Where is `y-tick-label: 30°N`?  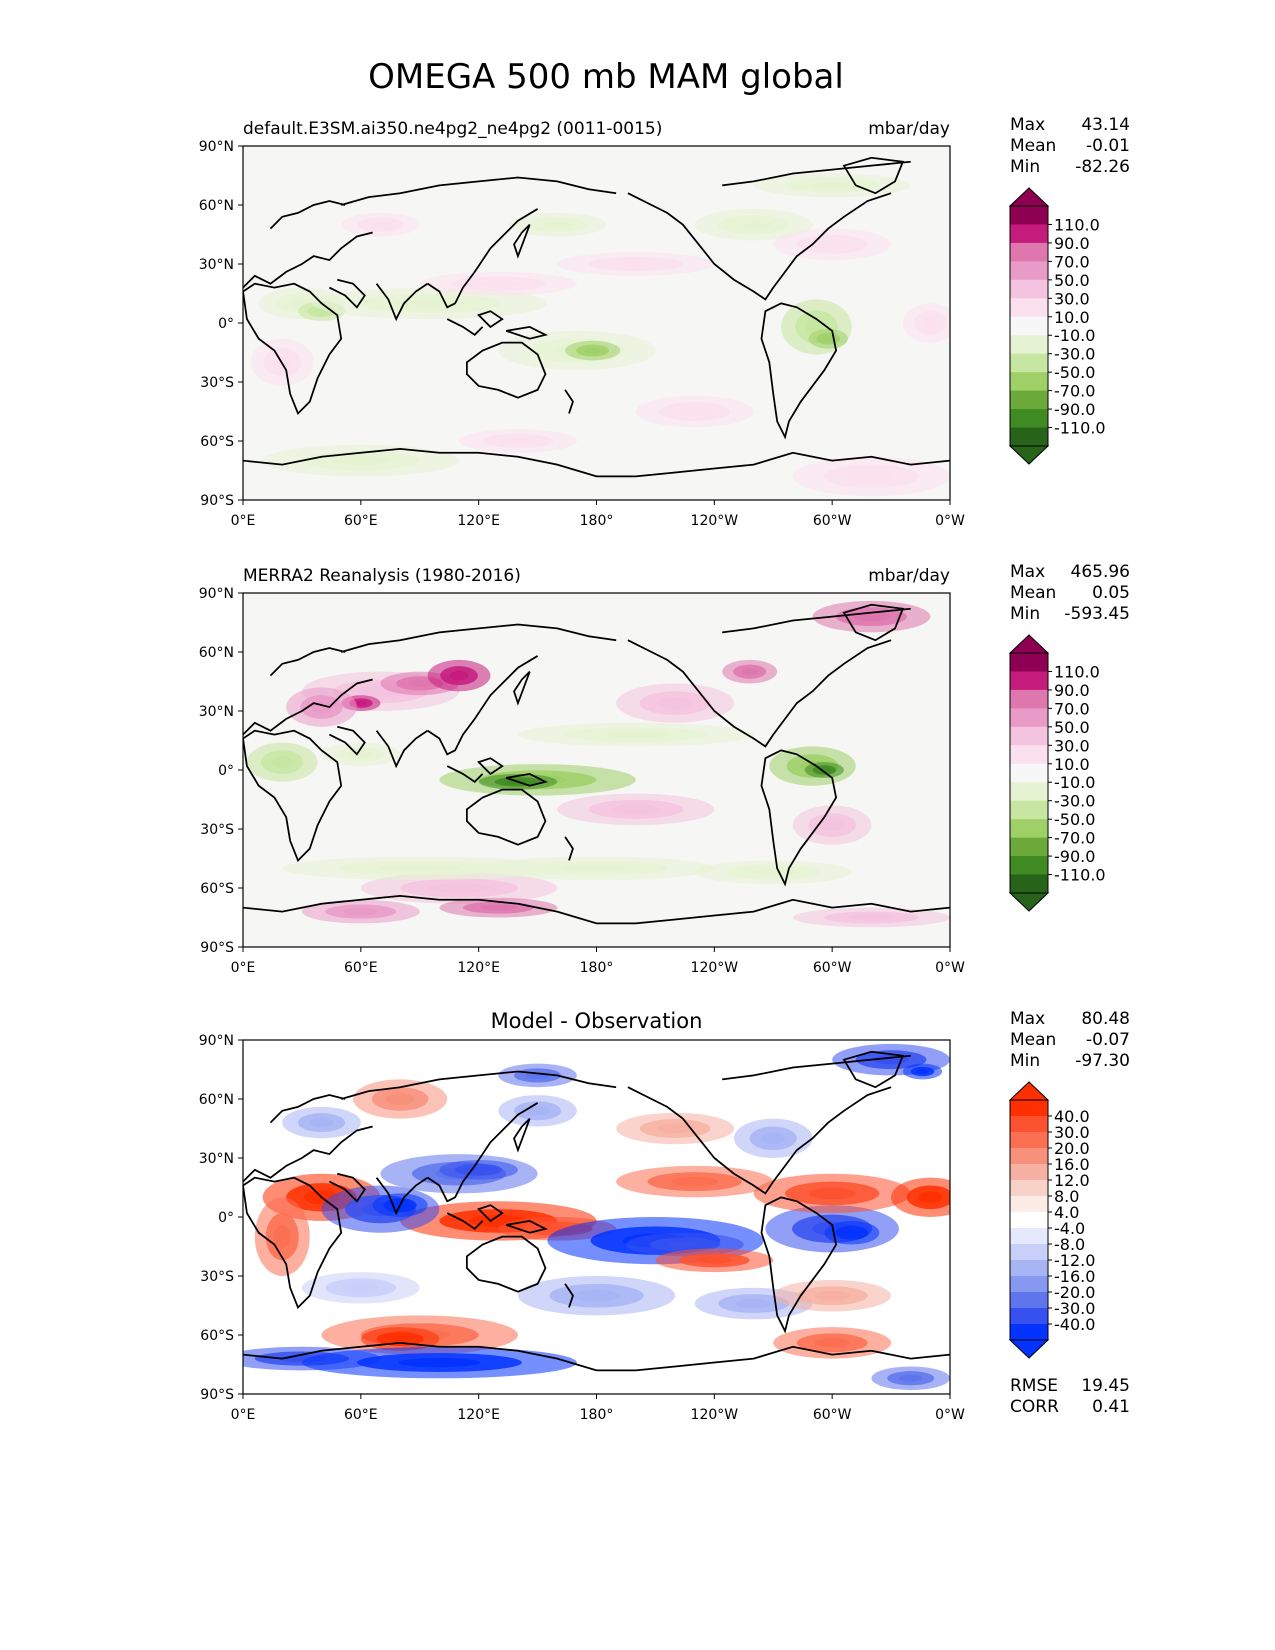 y-tick-label: 30°N is located at coordinates (216, 265).